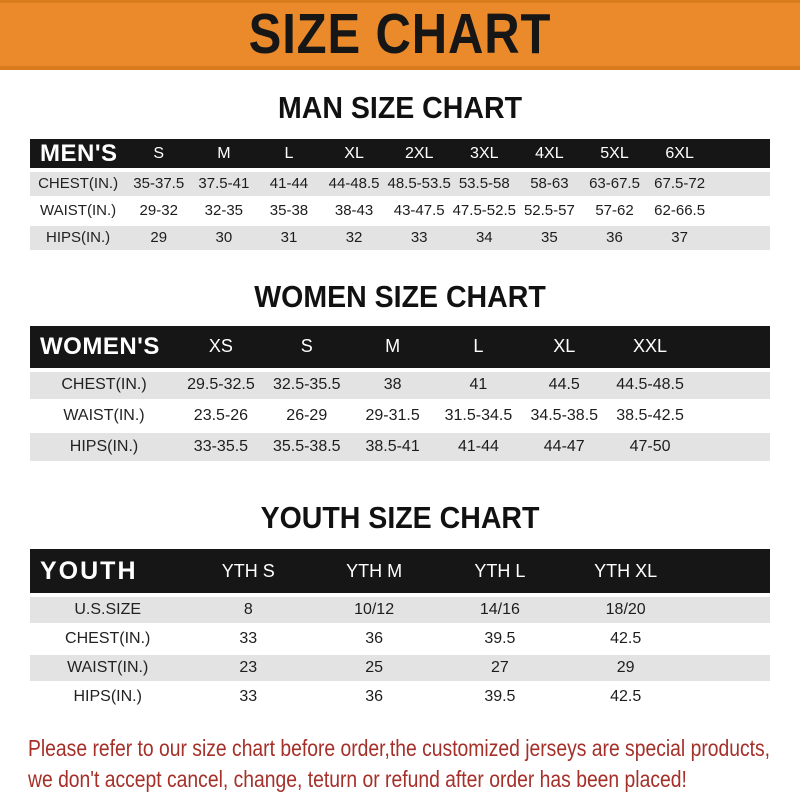 Image resolution: width=800 pixels, height=800 pixels. What do you see at coordinates (392, 415) in the screenshot?
I see `size-cell: 29-31.5` at bounding box center [392, 415].